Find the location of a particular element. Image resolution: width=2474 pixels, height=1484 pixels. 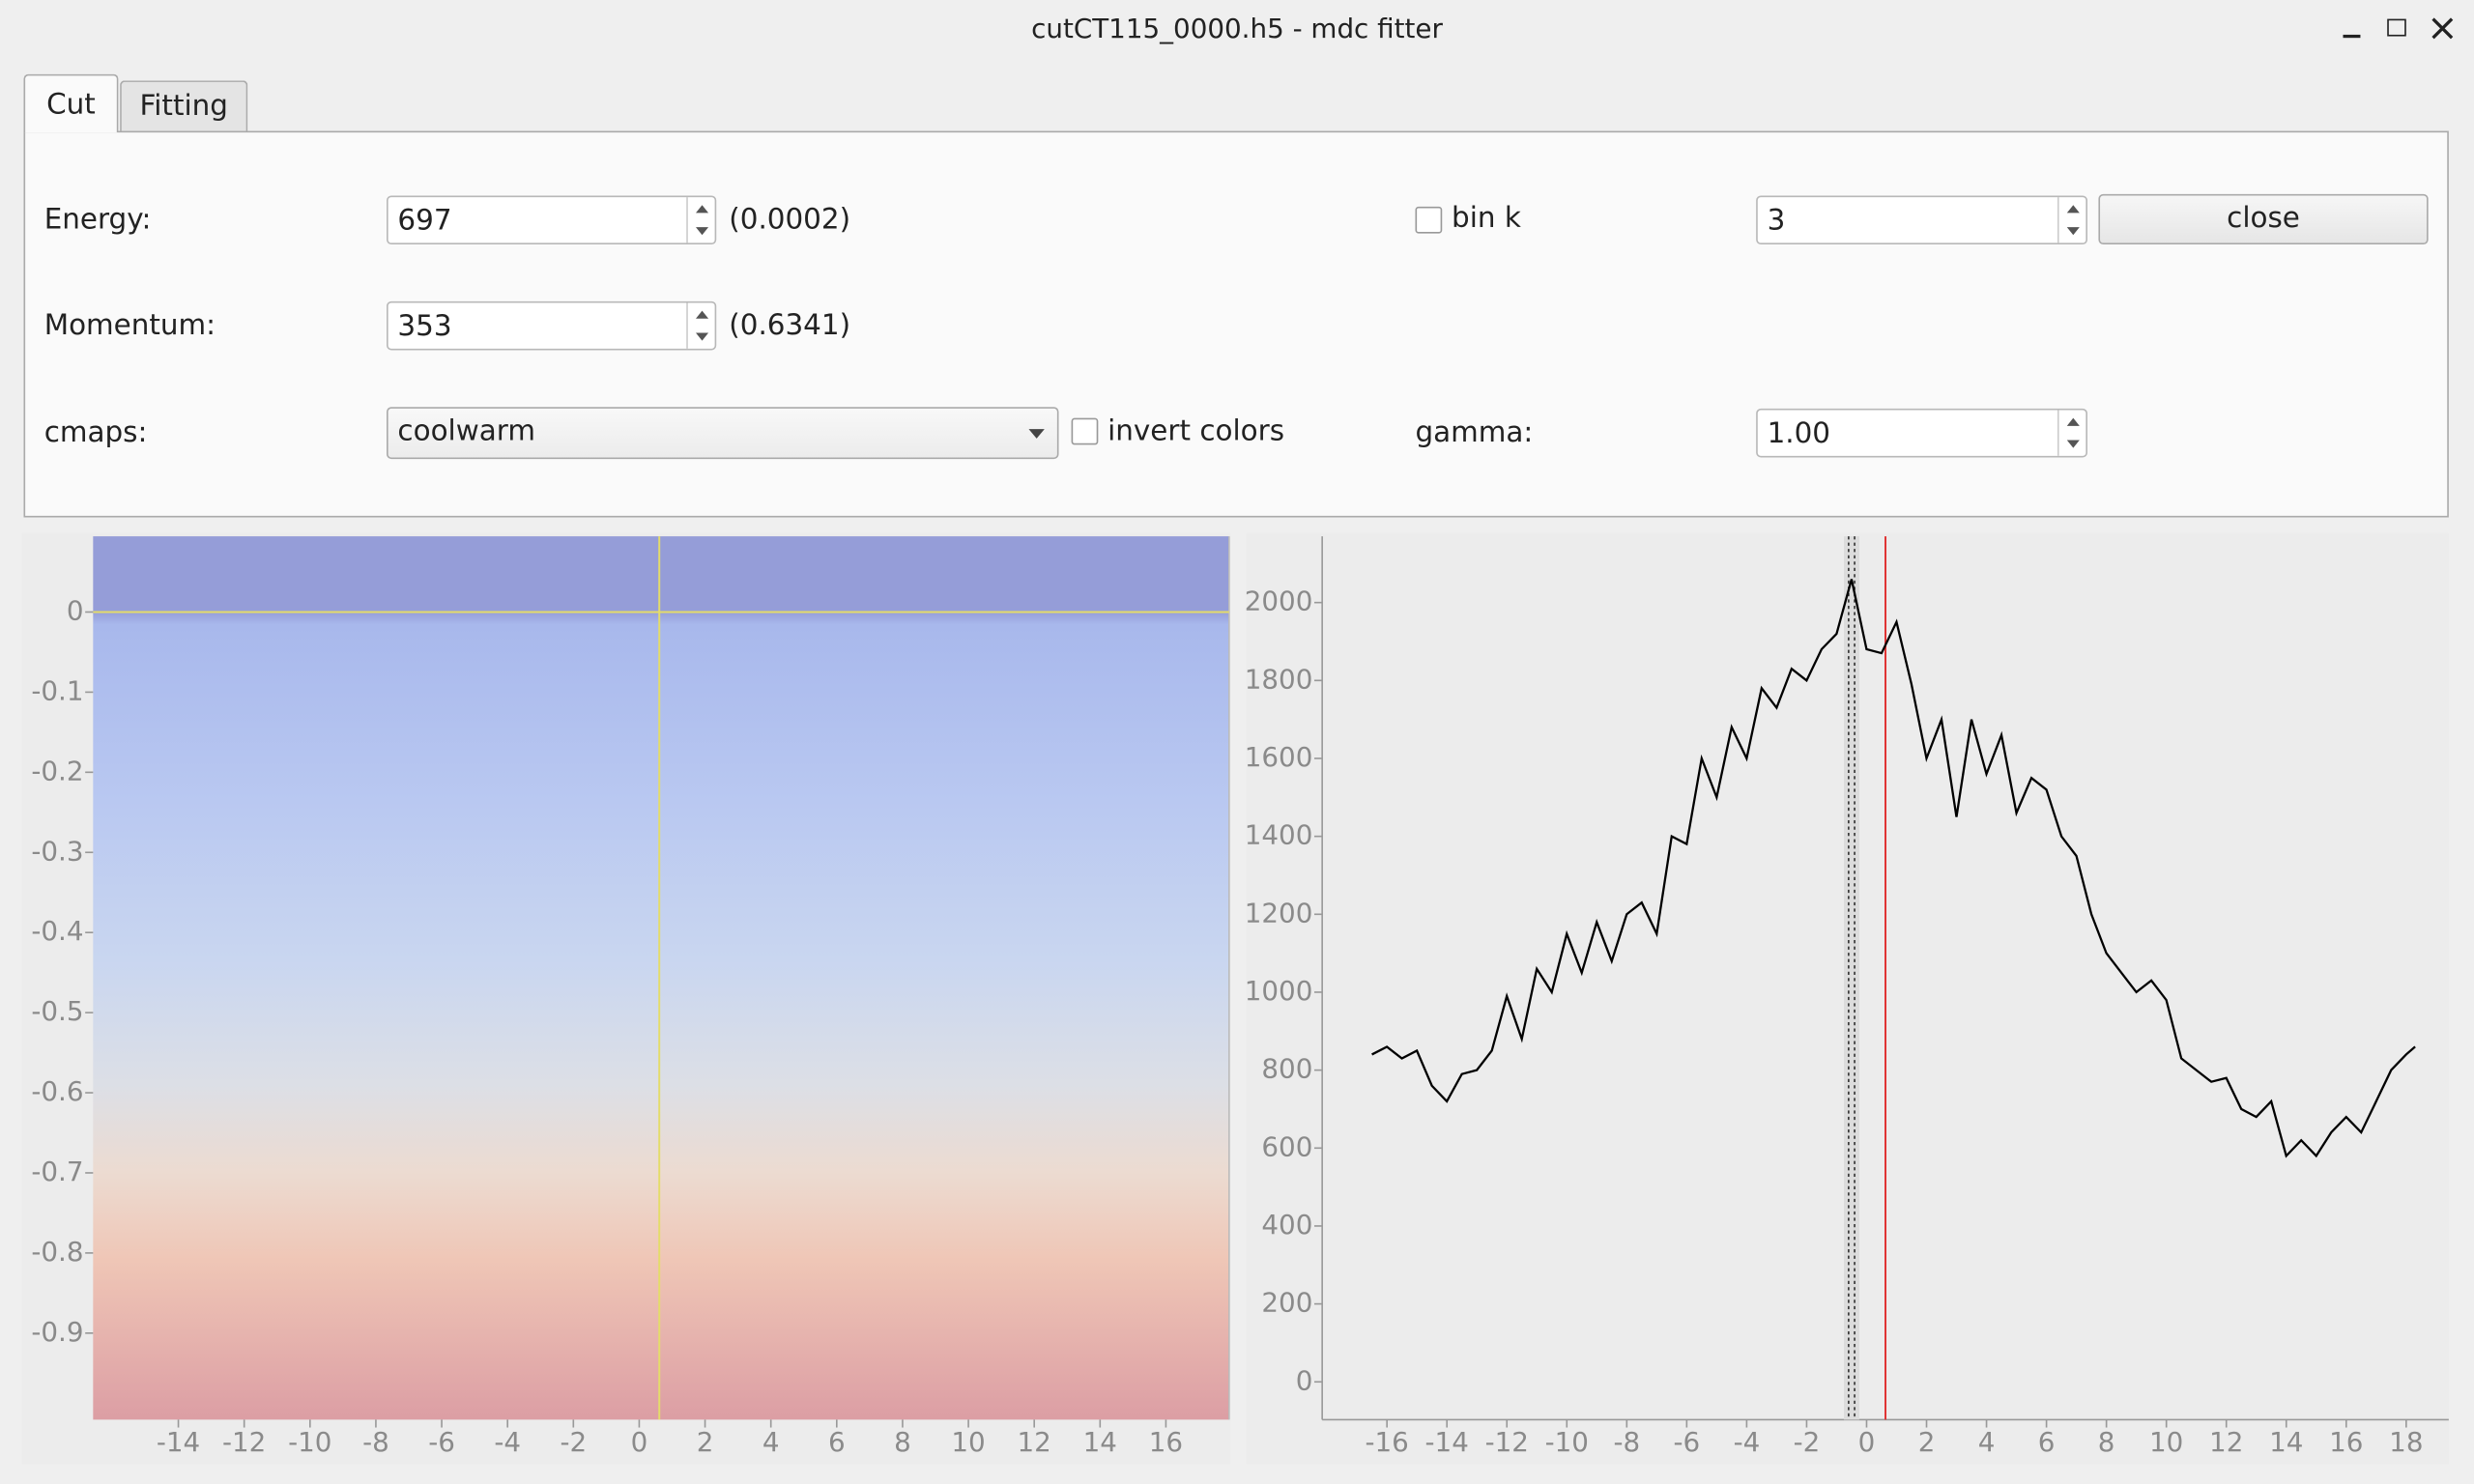

y-tick-label: 200 is located at coordinates (1286, 1303).